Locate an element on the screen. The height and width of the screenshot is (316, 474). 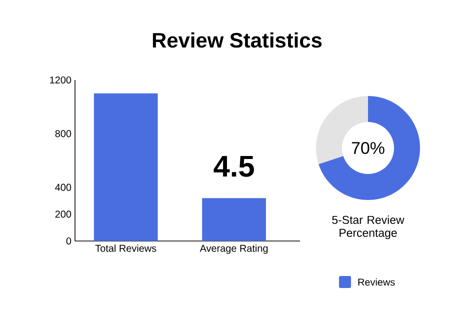
x-tick-label: Average Rating is located at coordinates (234, 249).